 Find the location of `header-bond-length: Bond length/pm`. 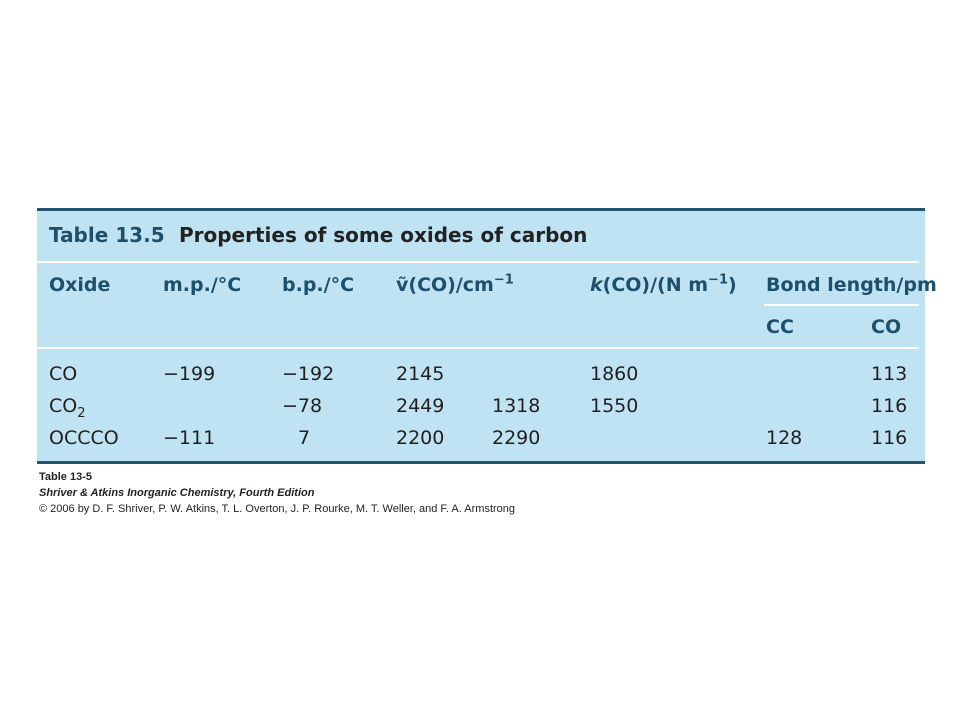

header-bond-length: Bond length/pm is located at coordinates (851, 285).